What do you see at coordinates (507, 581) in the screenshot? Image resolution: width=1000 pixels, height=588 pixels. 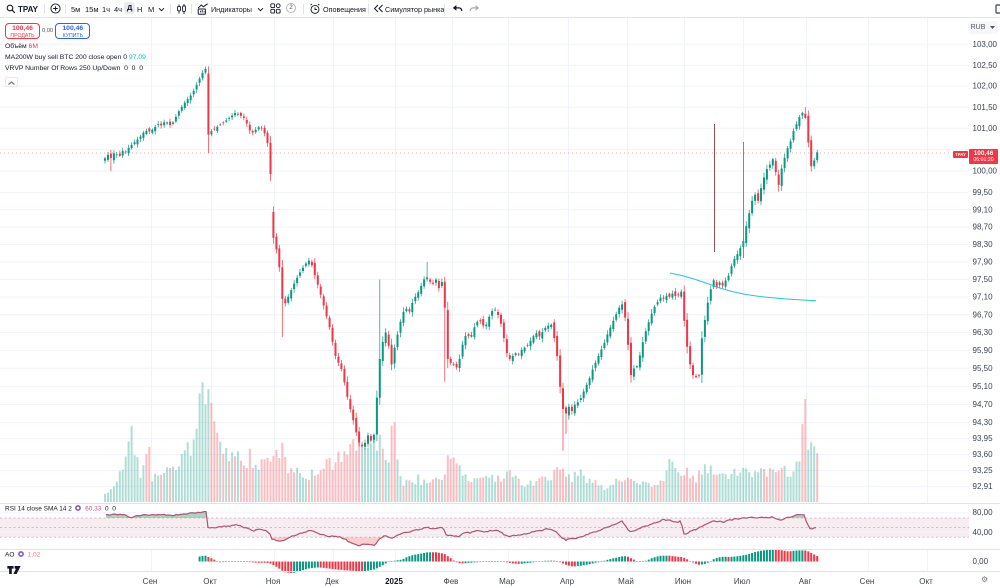 I see `svg-text: Мар` at bounding box center [507, 581].